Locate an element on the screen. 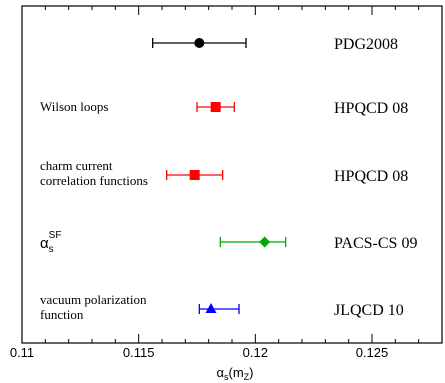 The image size is (445, 383). method-label-line: function is located at coordinates (62, 314).